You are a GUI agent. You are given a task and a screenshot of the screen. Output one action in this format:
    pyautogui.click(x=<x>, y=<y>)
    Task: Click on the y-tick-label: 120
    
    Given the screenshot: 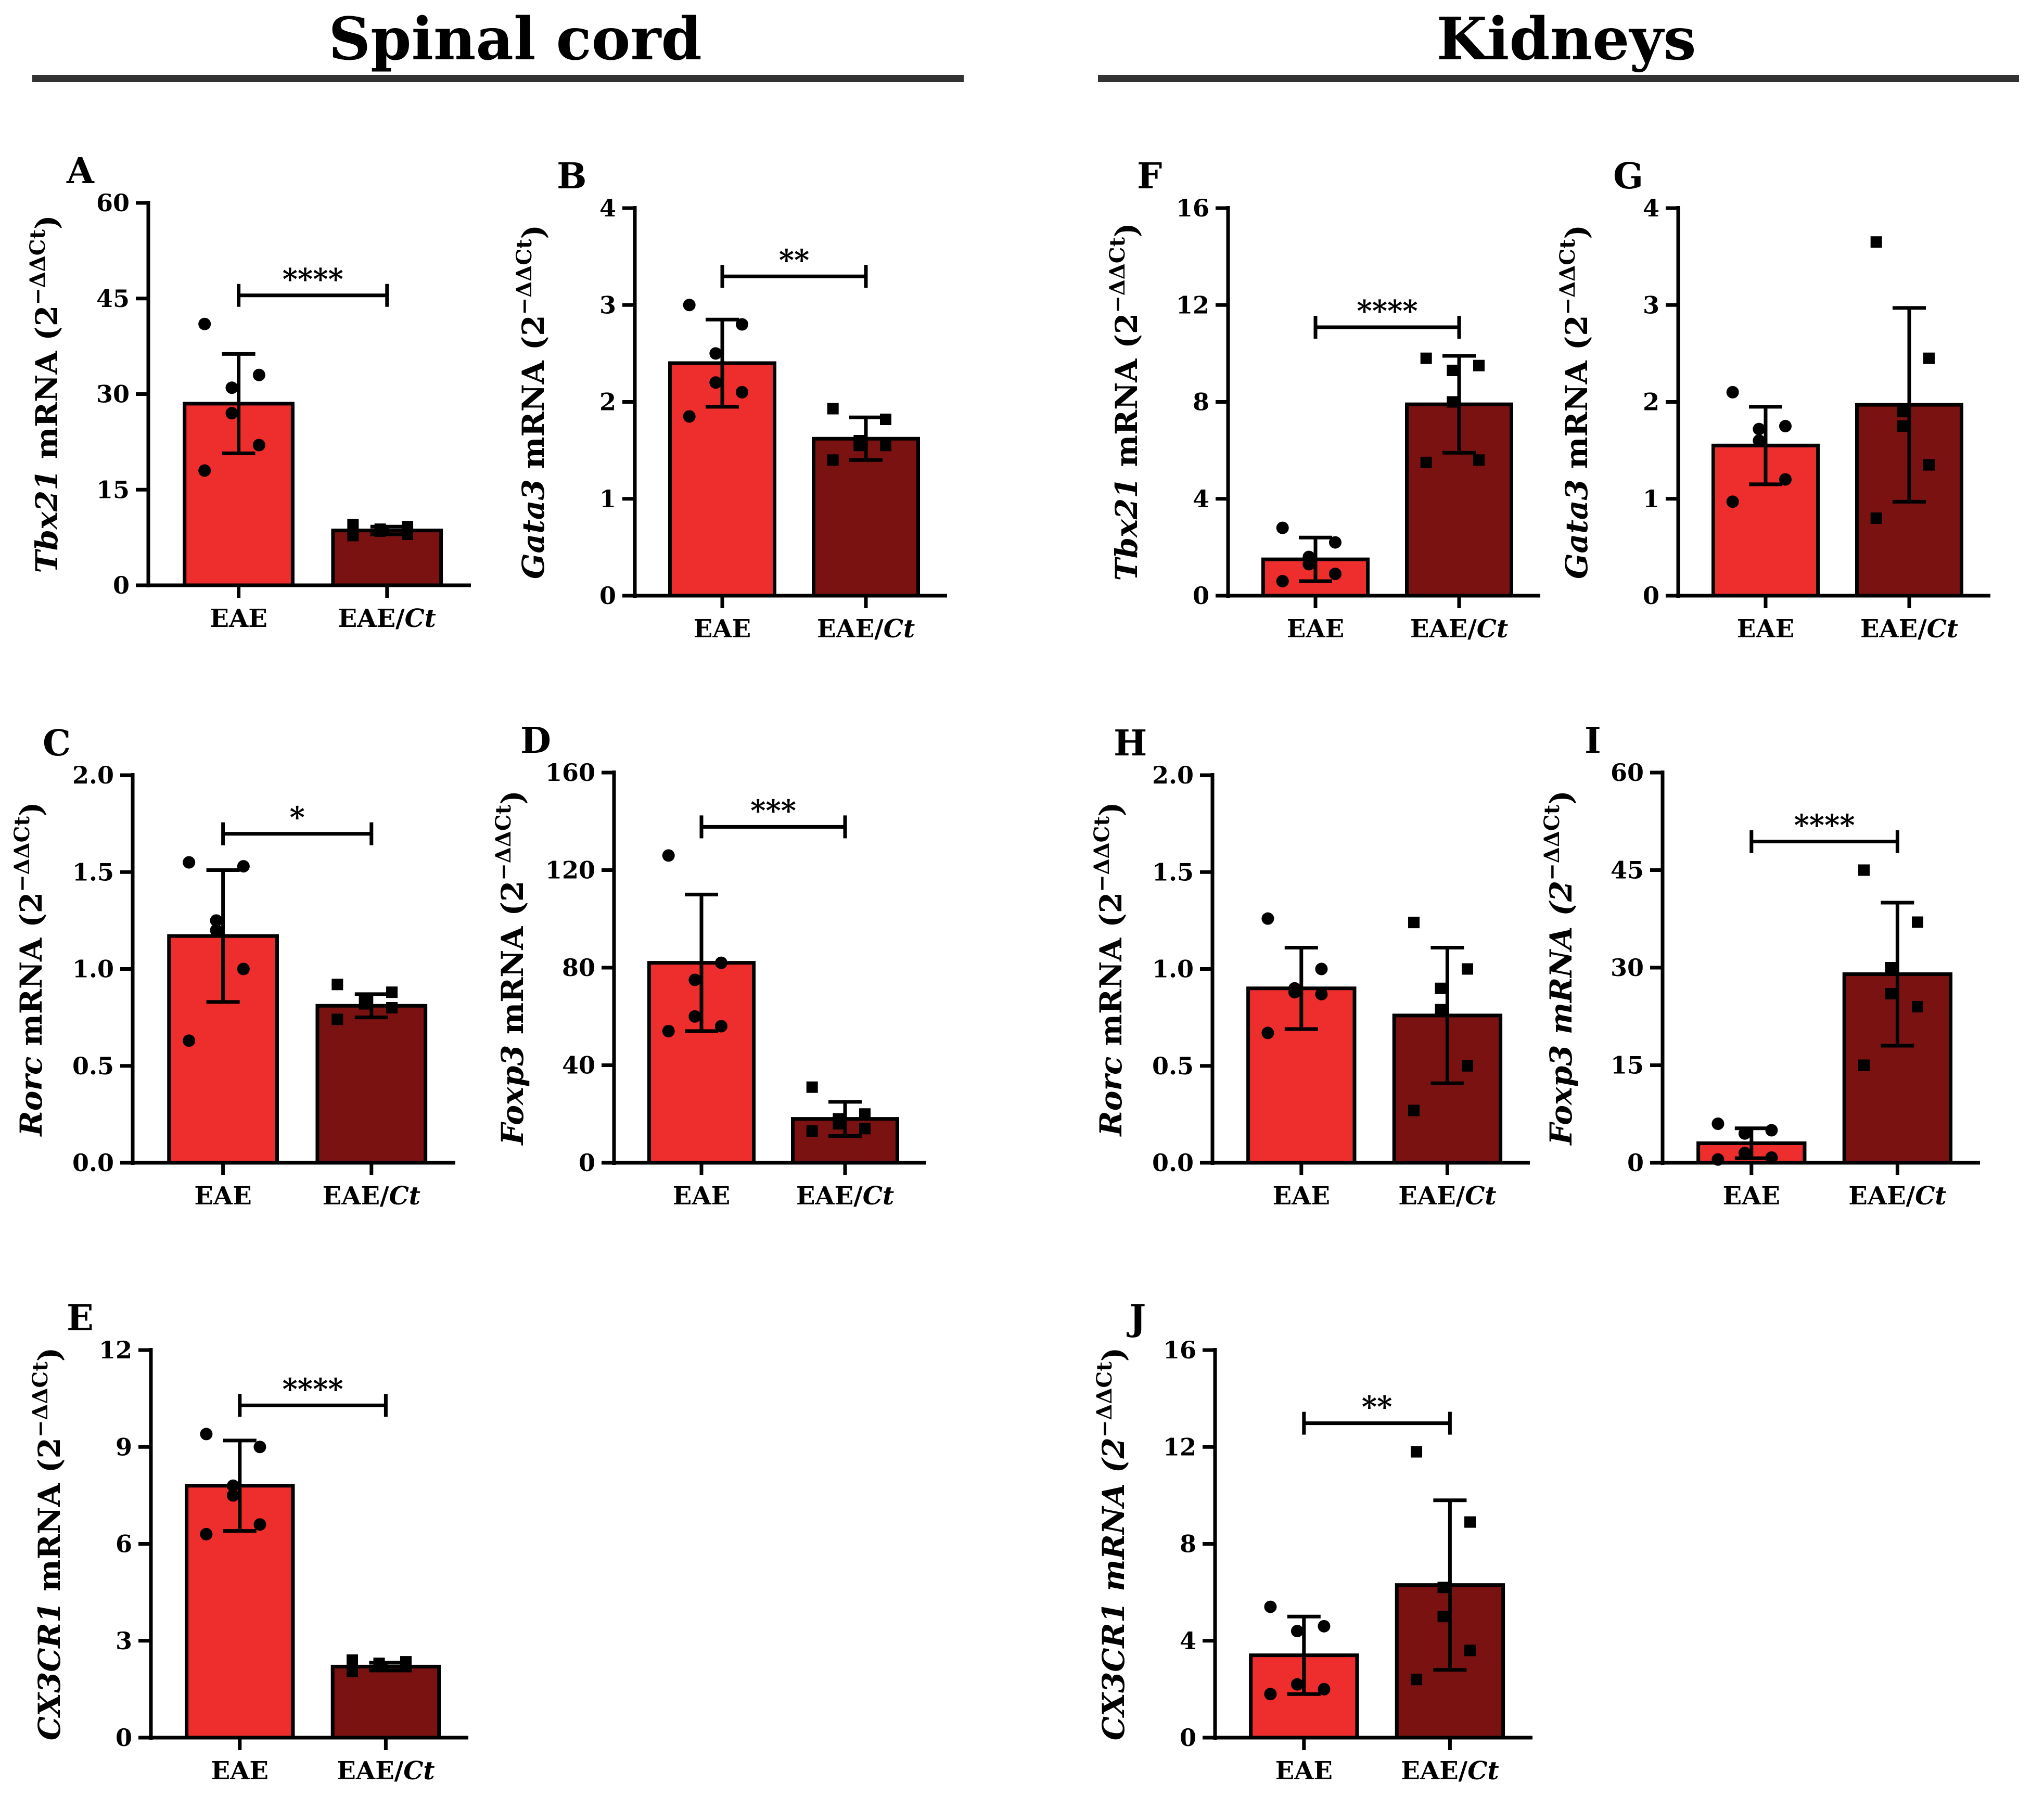 What is the action you would take?
    pyautogui.click(x=570, y=870)
    